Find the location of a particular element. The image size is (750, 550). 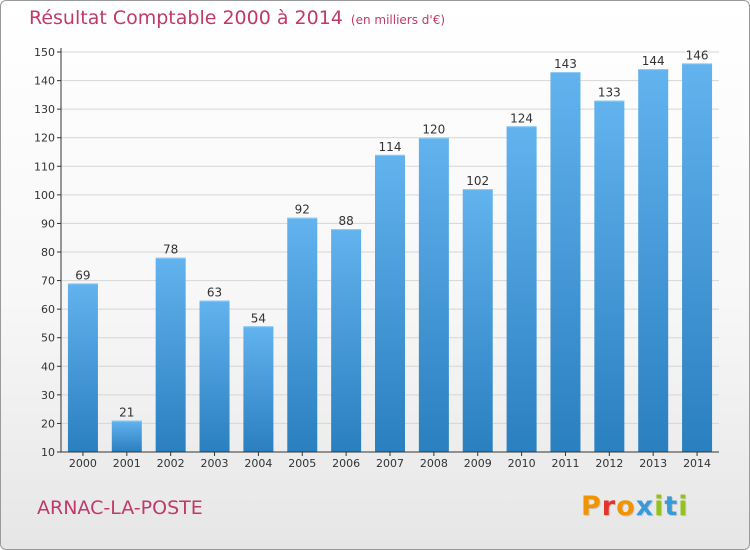

y-tick-label: 10 is located at coordinates (48, 452).